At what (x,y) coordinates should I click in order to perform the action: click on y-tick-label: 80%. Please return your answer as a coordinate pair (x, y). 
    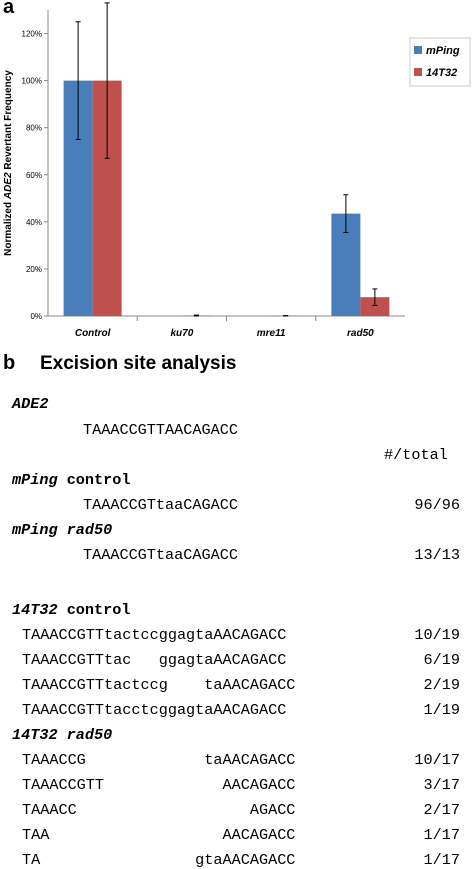
    Looking at the image, I should click on (34, 128).